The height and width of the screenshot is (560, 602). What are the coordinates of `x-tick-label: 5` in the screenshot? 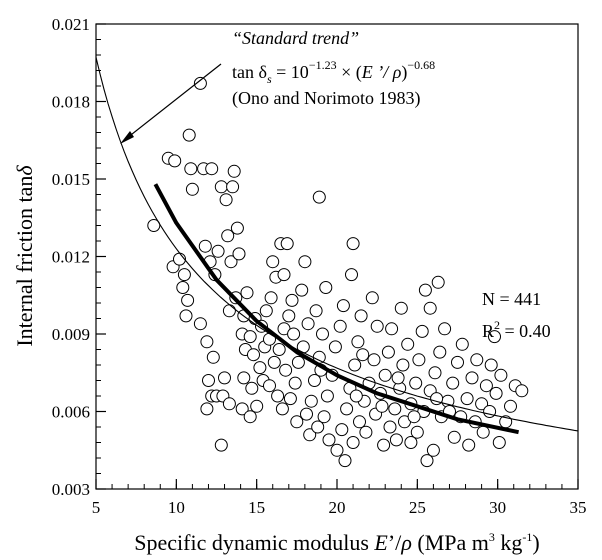 It's located at (96, 507).